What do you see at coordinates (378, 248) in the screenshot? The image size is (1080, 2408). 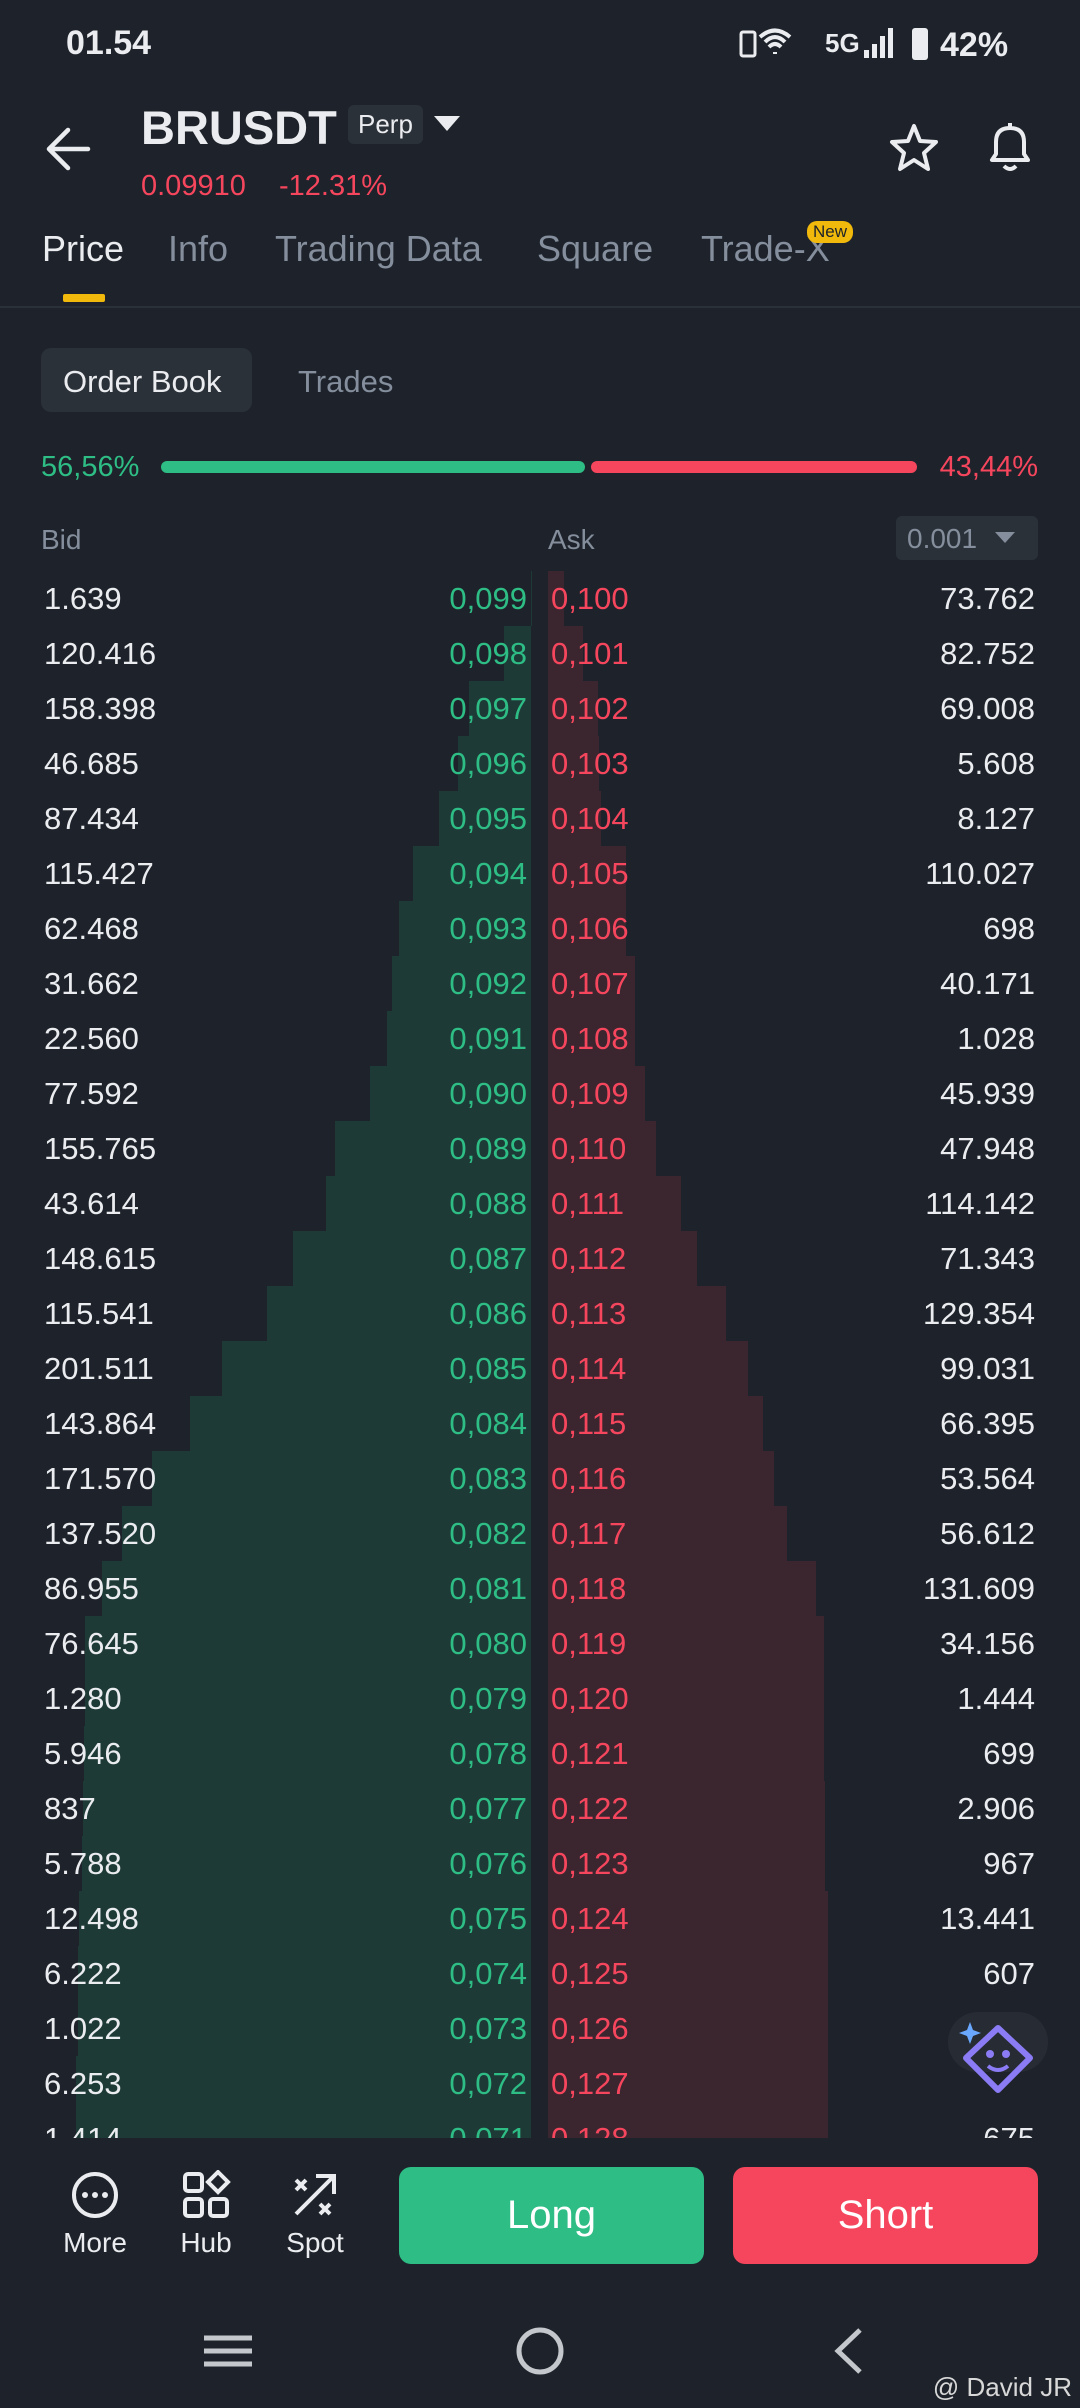 I see `tab: Trading Data` at bounding box center [378, 248].